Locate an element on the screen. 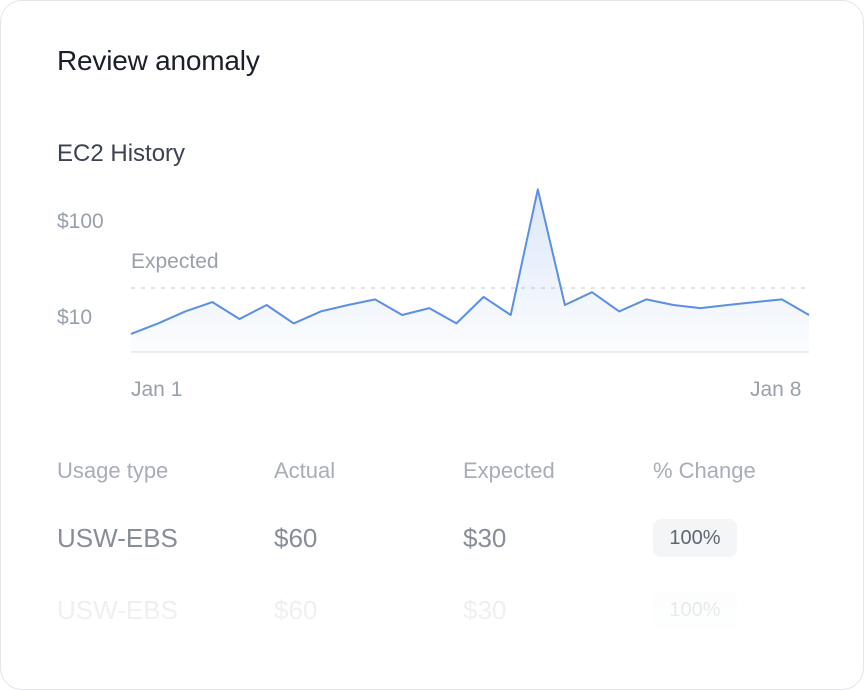 The image size is (866, 690). column-header-expected: Expected is located at coordinates (509, 471).